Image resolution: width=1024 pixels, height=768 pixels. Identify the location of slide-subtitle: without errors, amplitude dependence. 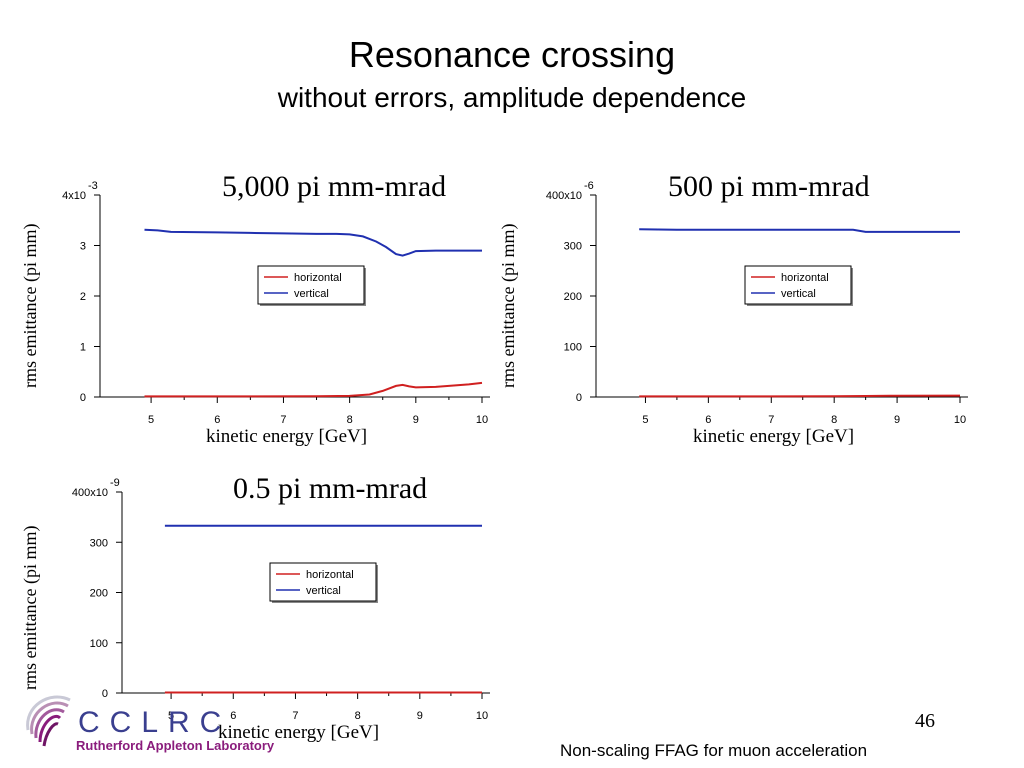
(512, 97).